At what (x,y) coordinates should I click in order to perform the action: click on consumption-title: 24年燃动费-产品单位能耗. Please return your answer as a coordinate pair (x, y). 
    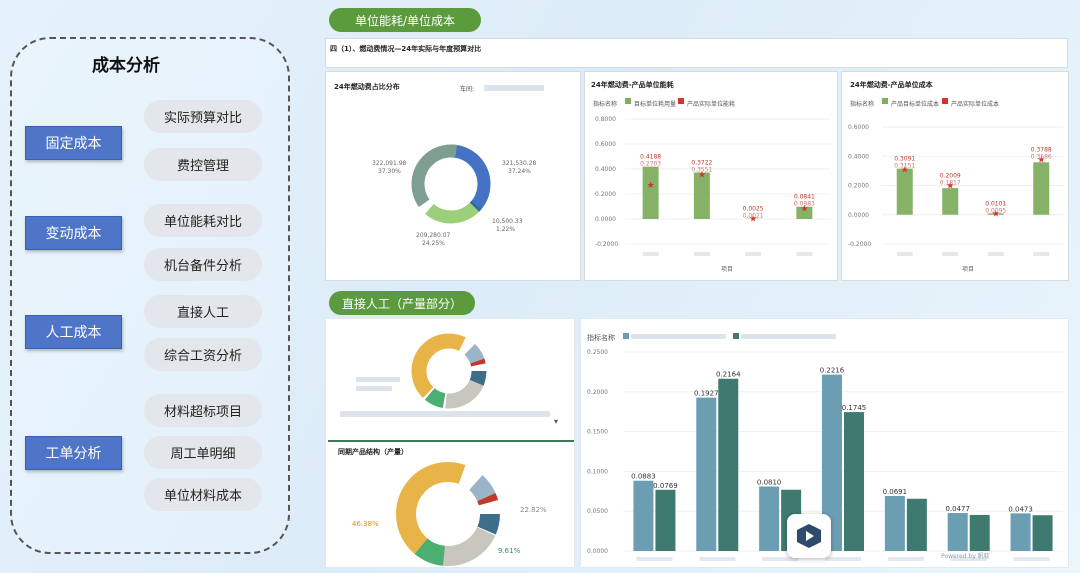
    Looking at the image, I should click on (632, 85).